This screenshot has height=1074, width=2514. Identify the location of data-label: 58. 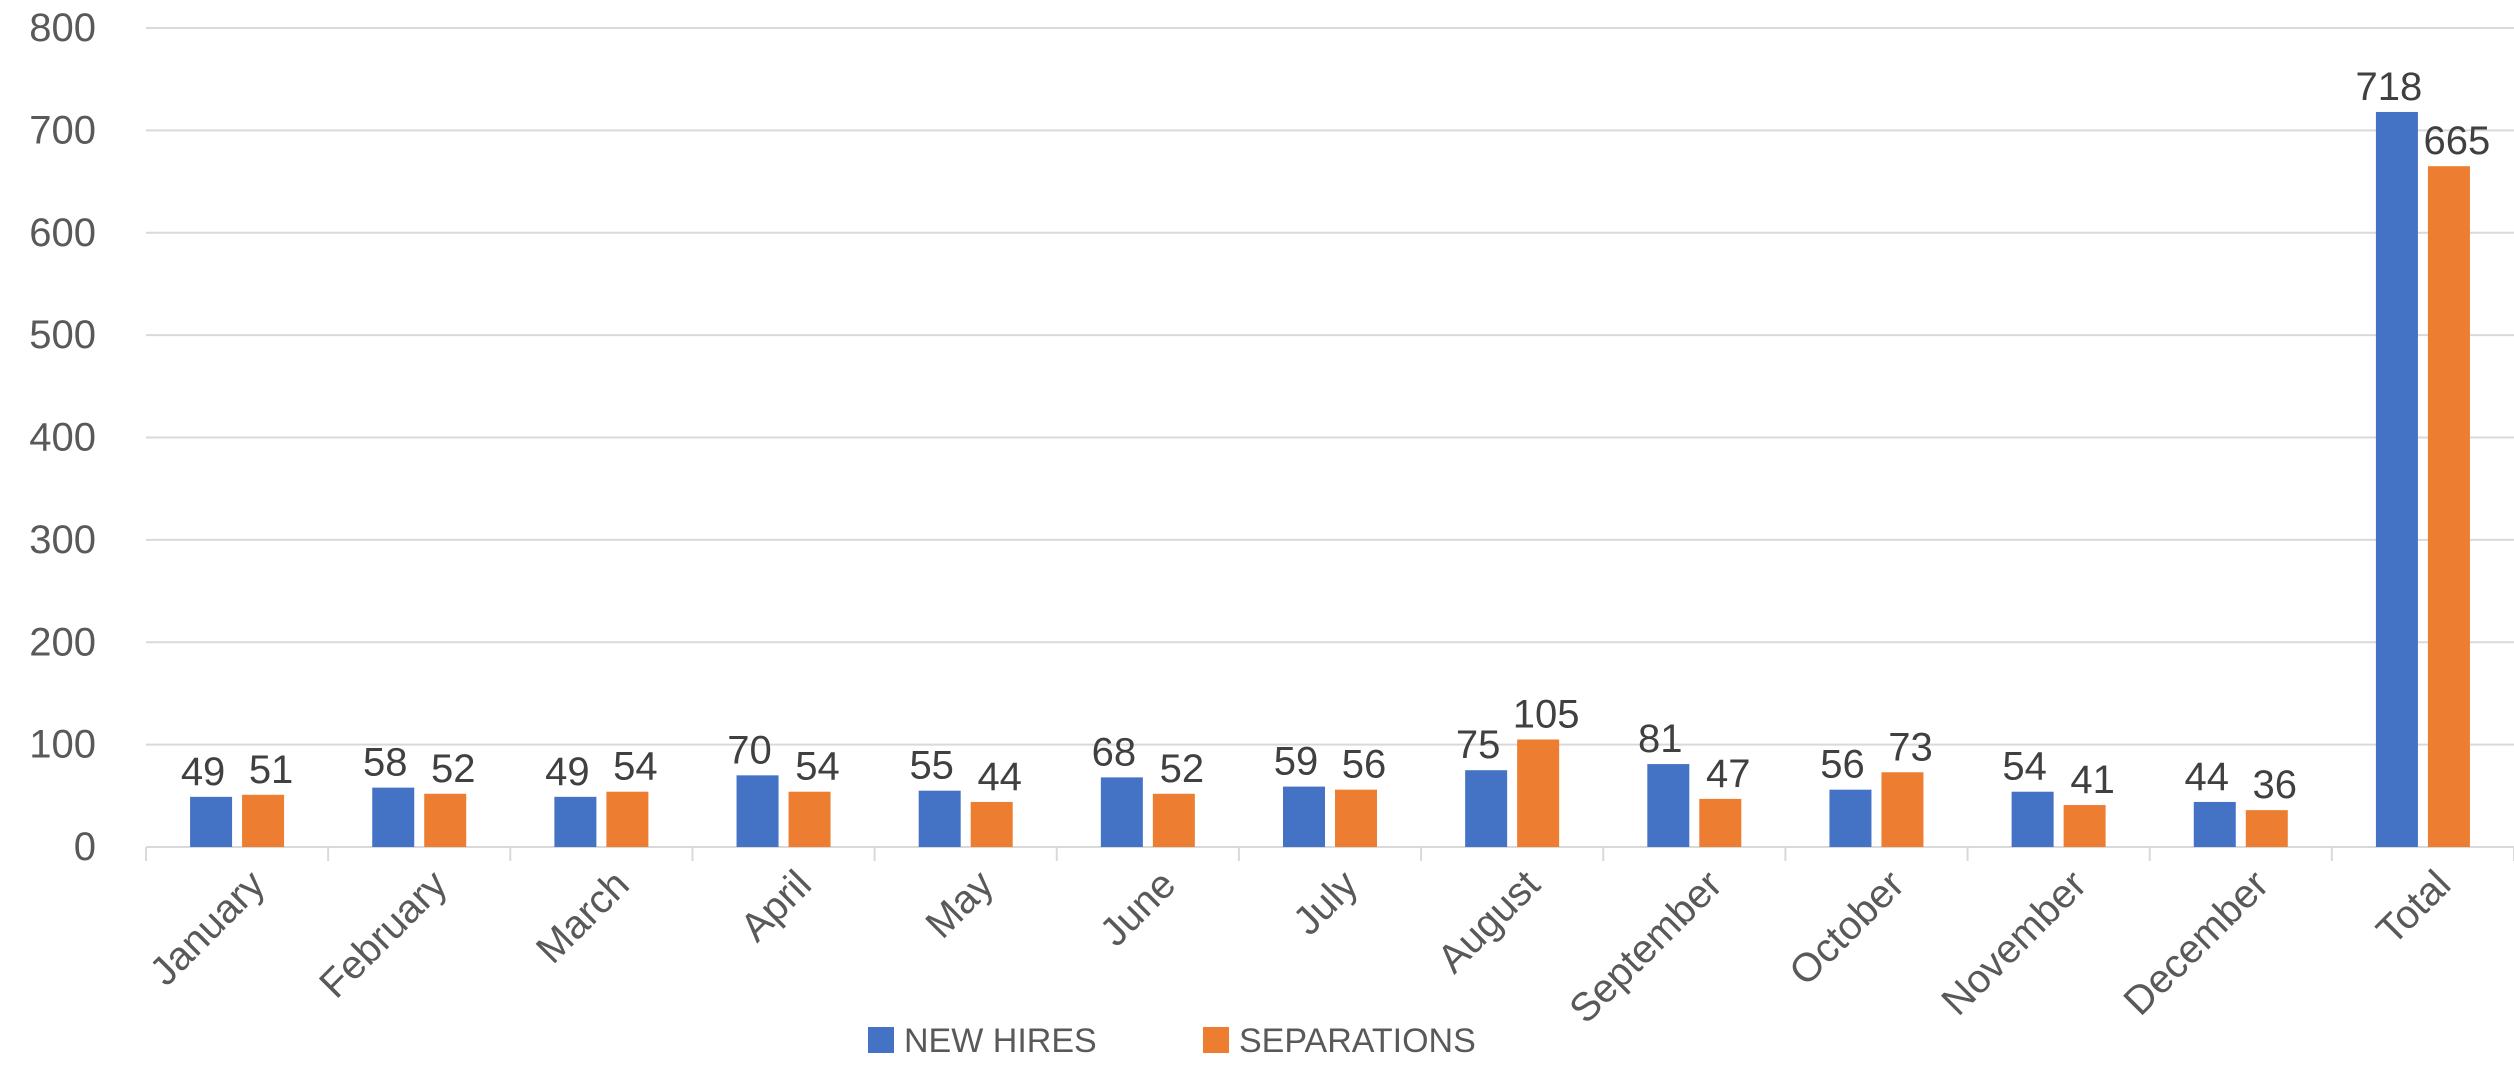
(385, 763).